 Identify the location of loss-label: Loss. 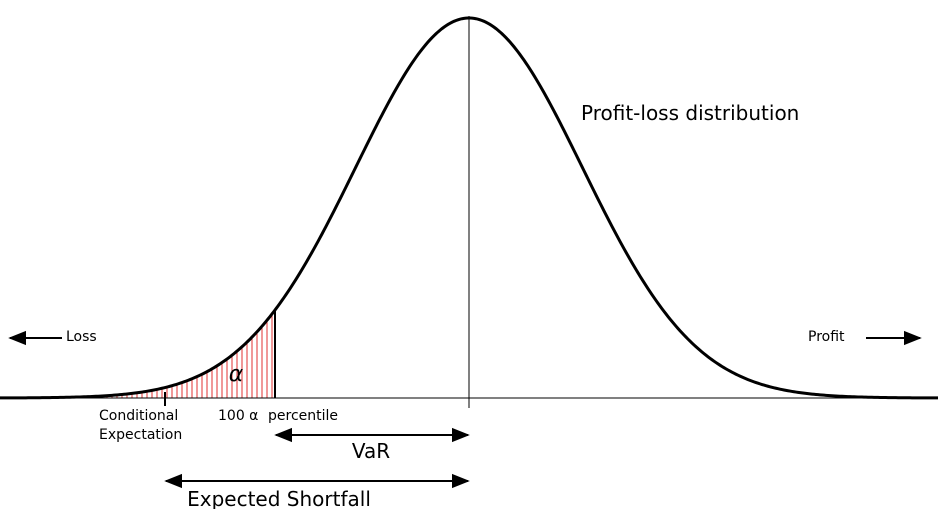
(81, 337).